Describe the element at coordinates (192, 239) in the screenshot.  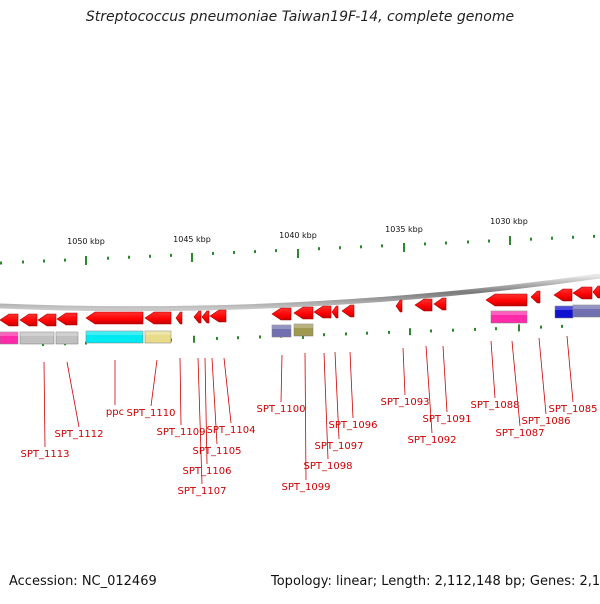
I see `ruler-label: 1045 kbp` at that location.